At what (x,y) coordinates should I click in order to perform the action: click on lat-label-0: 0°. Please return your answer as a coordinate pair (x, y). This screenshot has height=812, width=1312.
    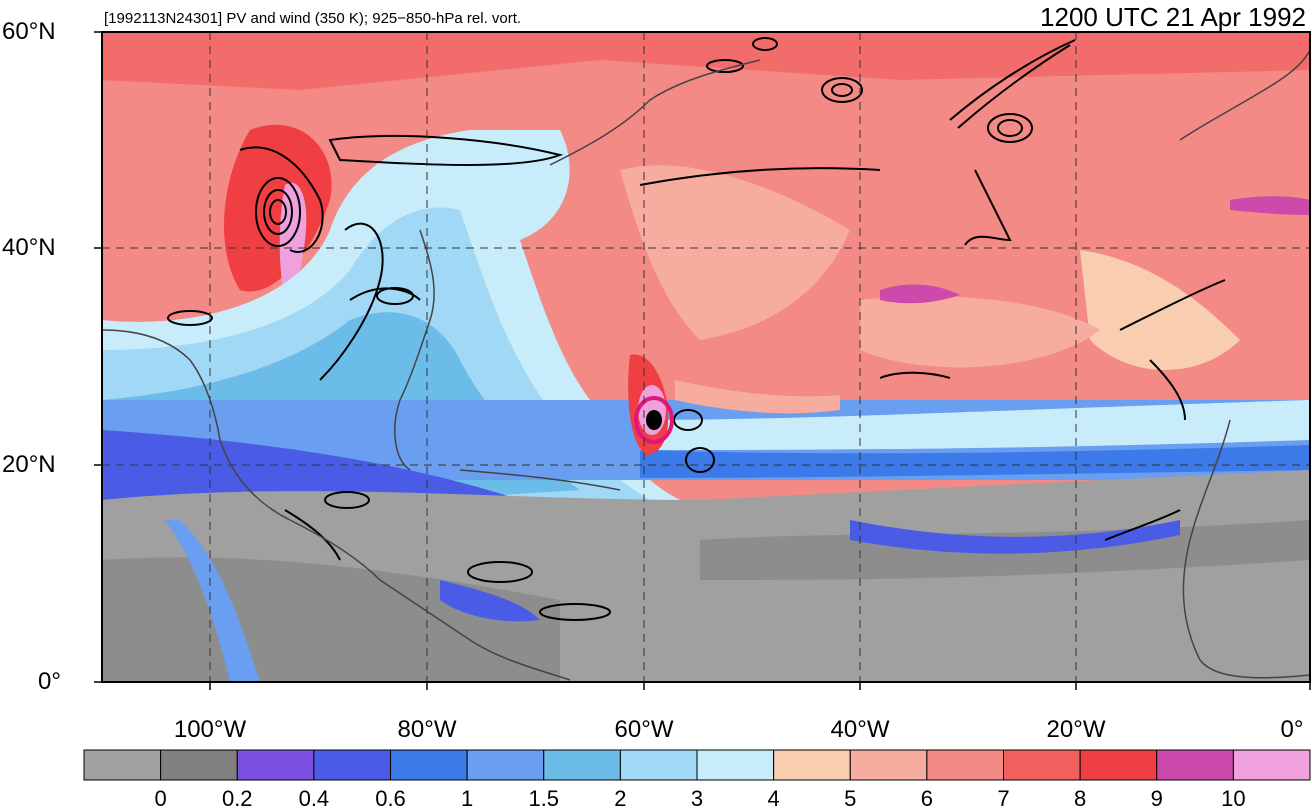
    Looking at the image, I should click on (49, 681).